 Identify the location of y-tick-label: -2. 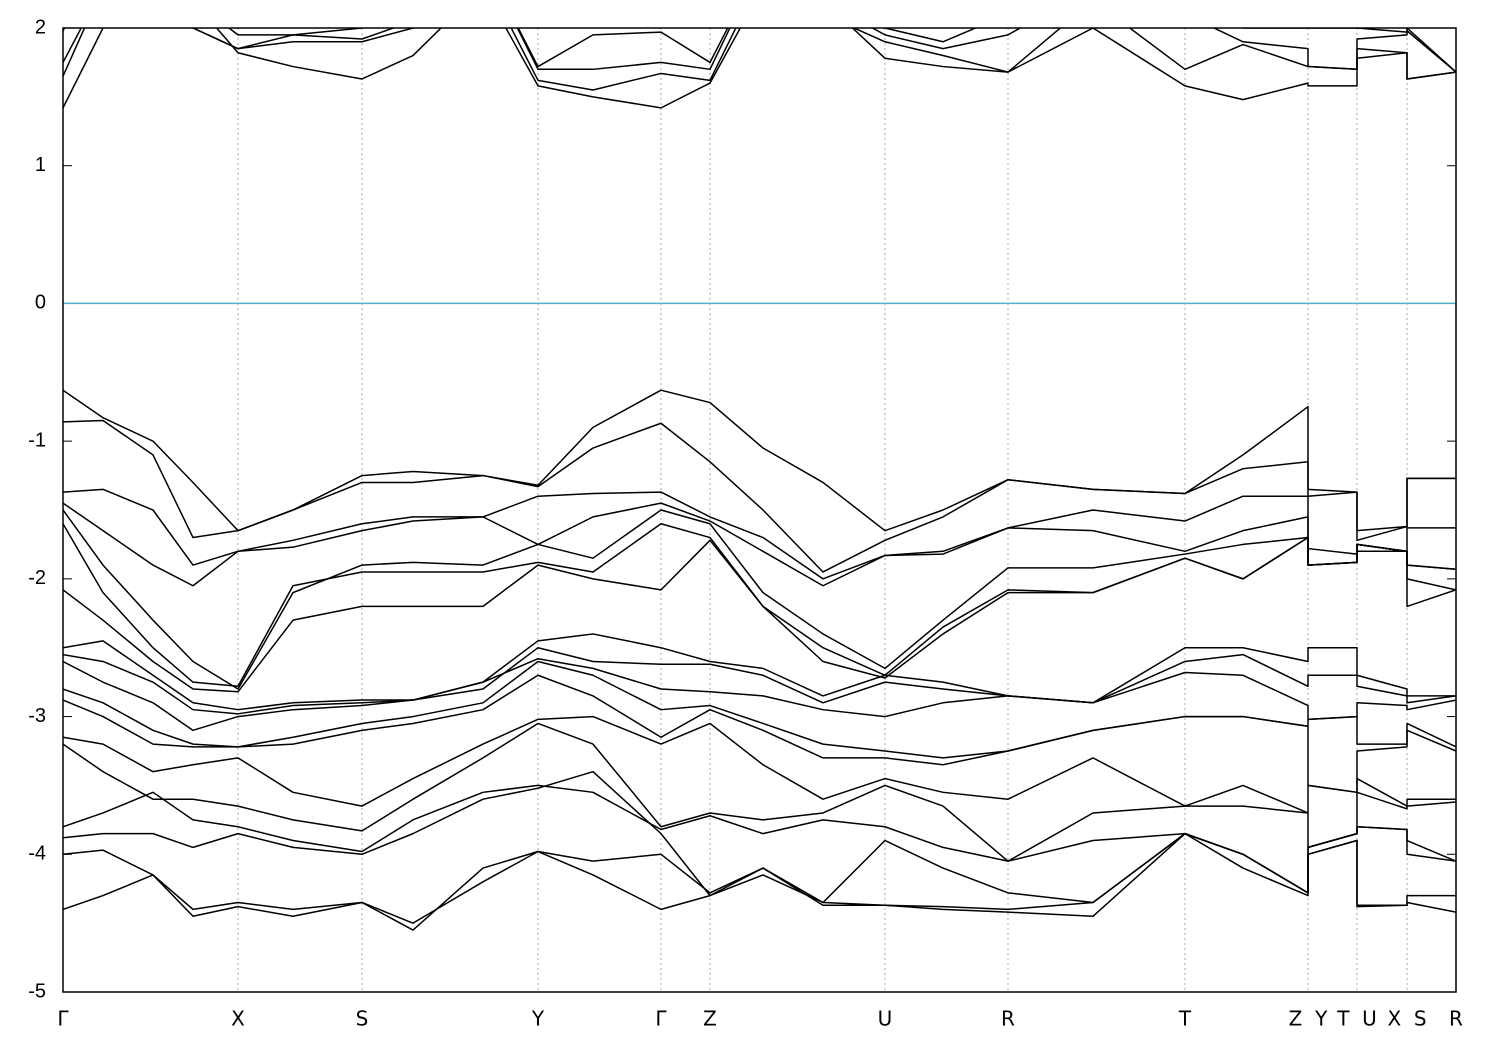
(37, 578).